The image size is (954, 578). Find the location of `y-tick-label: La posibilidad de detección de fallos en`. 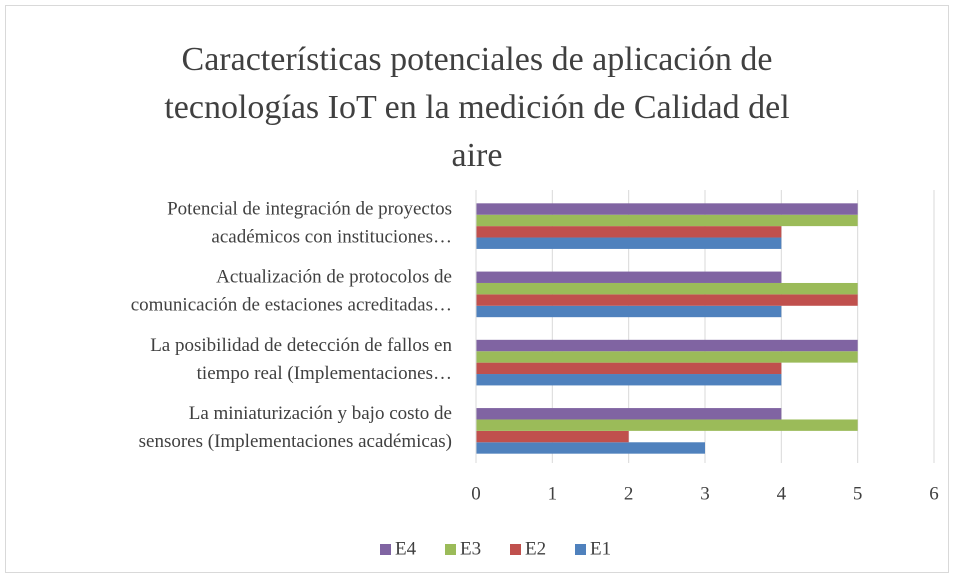

y-tick-label: La posibilidad de detección de fallos en is located at coordinates (301, 345).